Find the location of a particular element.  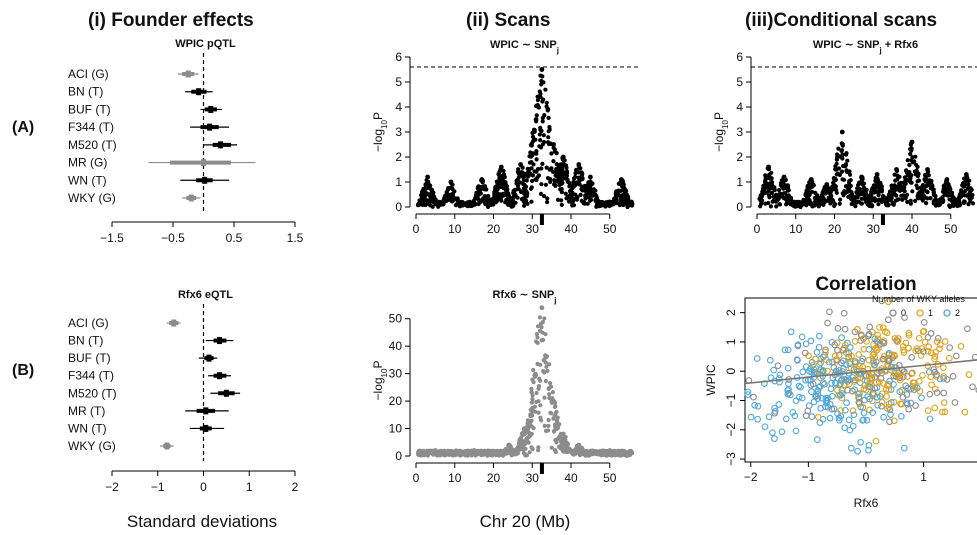

y-tick-label: 40 is located at coordinates (396, 346).